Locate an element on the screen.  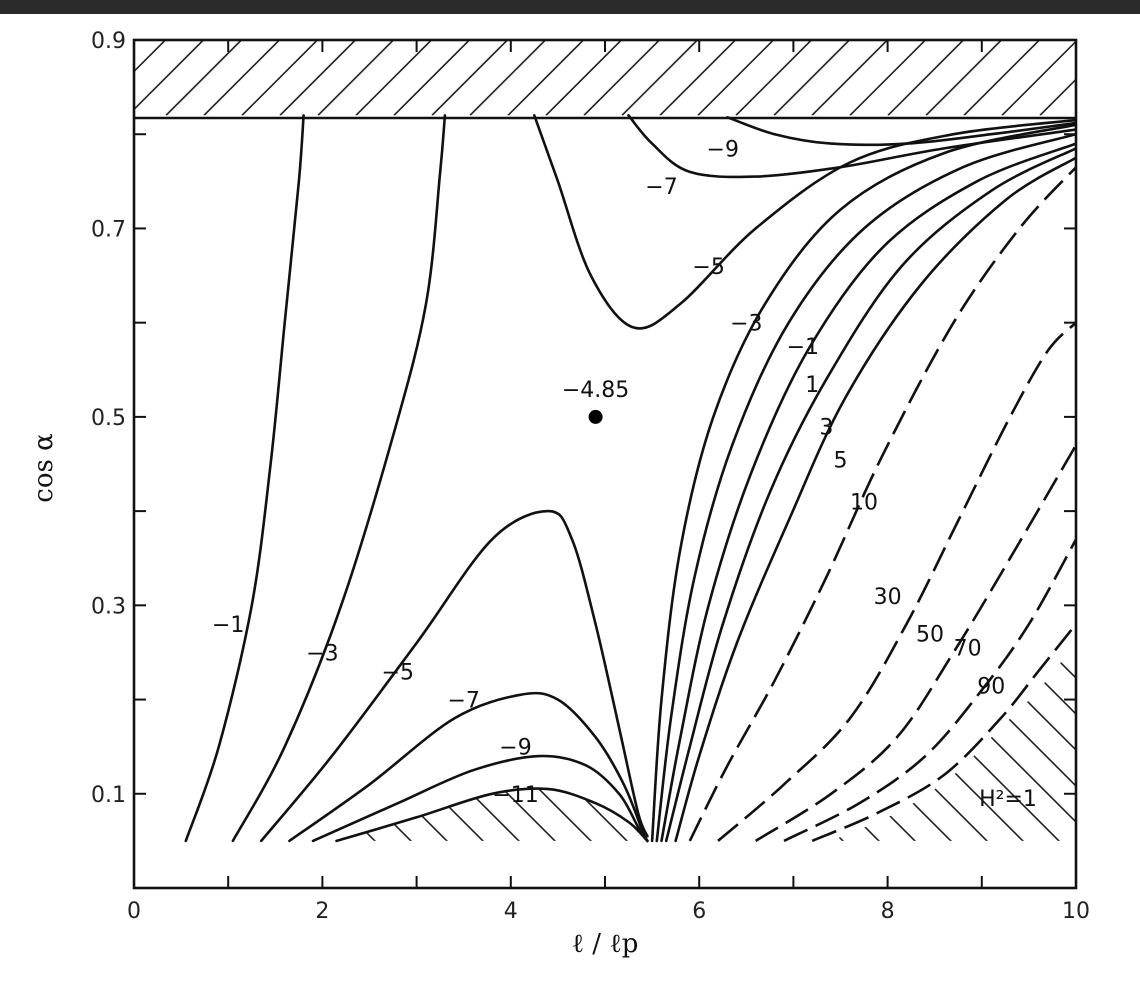
contour-label: 10 is located at coordinates (864, 503).